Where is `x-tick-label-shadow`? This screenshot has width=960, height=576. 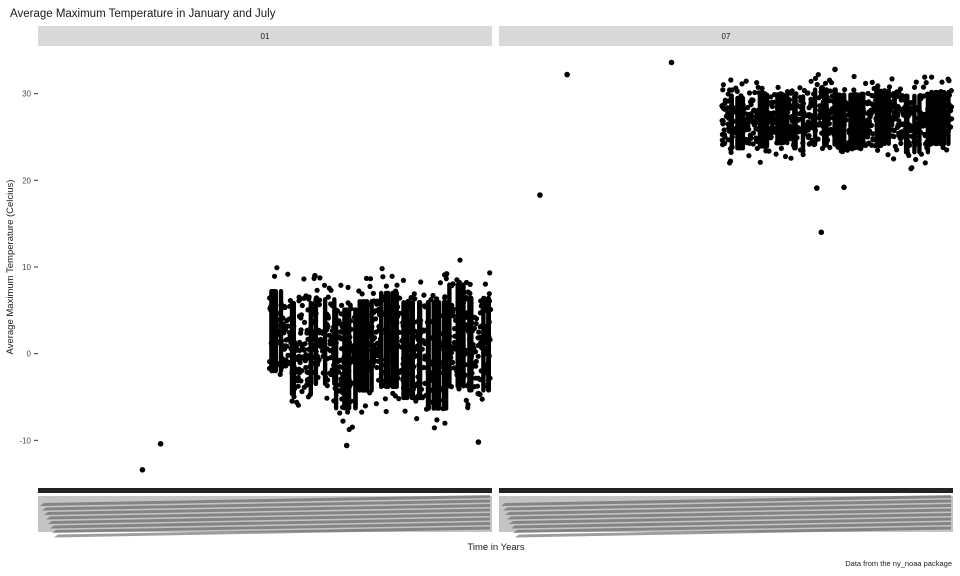 x-tick-label-shadow is located at coordinates (726, 514).